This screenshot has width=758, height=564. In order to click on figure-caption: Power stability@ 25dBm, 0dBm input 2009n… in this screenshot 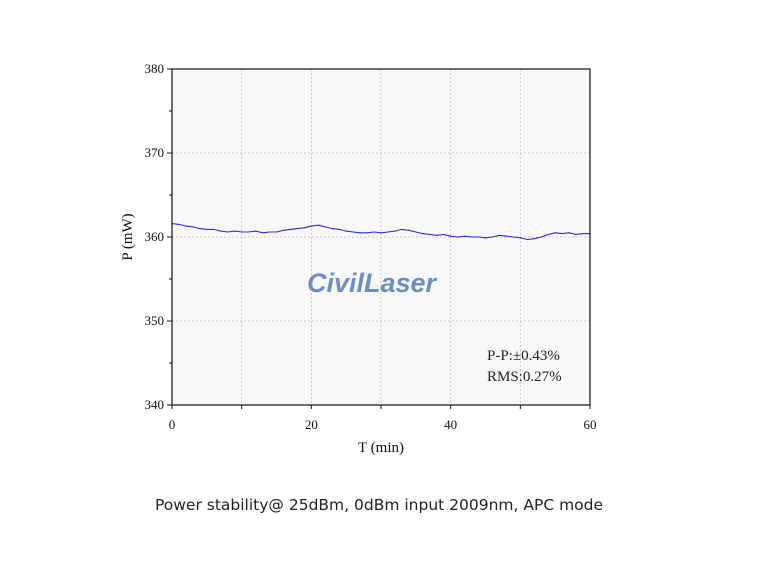, I will do `click(379, 505)`.